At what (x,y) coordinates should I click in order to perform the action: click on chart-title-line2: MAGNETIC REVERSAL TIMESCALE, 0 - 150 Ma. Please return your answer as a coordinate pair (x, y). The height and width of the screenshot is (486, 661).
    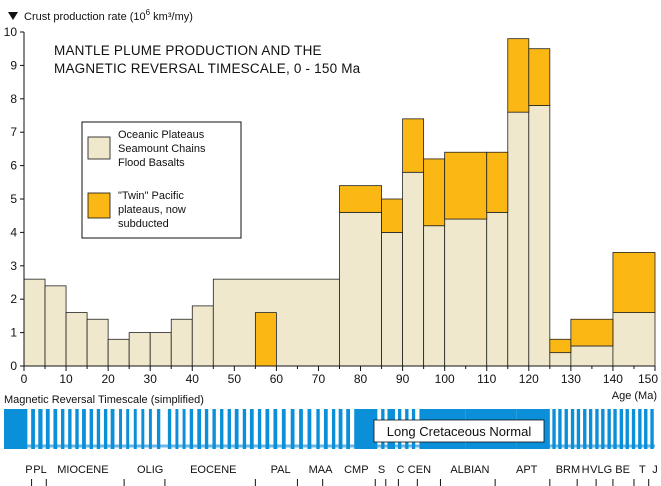
    Looking at the image, I should click on (207, 68).